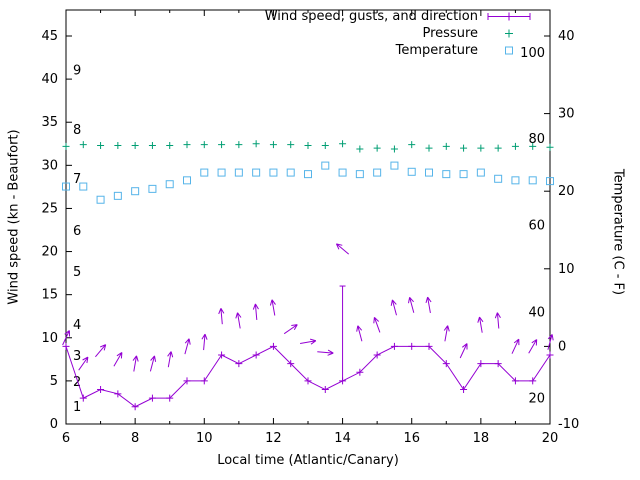 This screenshot has width=640, height=480. Describe the element at coordinates (77, 231) in the screenshot. I see `beaufort-label: 6` at that location.